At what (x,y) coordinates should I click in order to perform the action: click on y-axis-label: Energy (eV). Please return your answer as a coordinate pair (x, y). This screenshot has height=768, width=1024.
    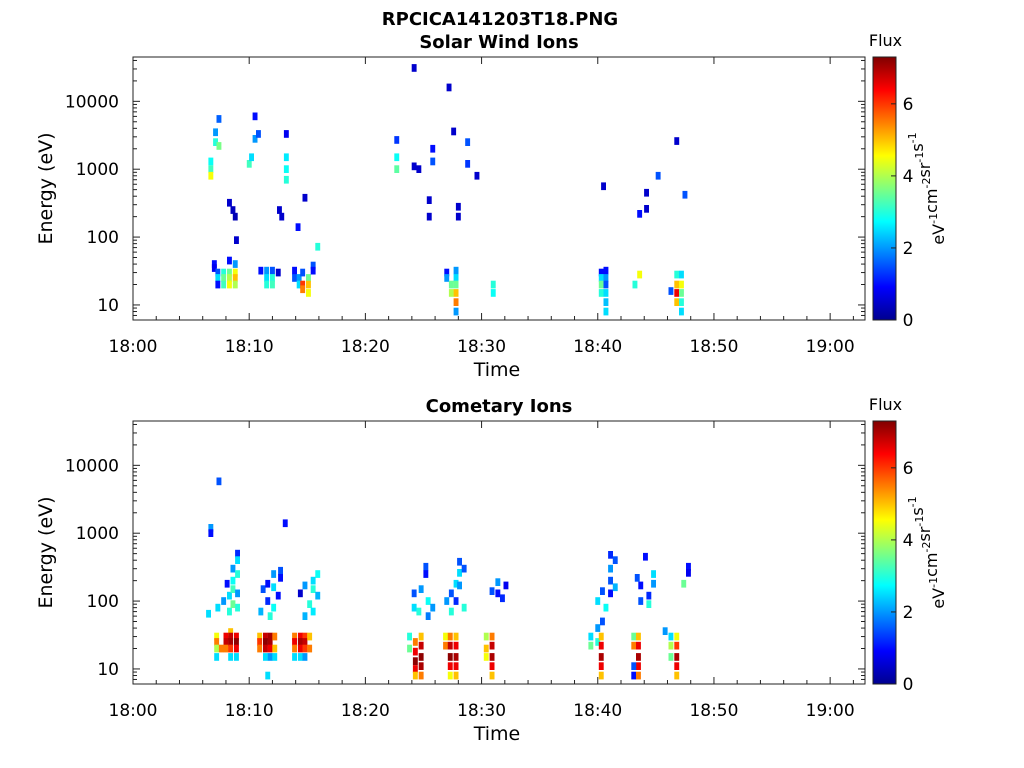
    Looking at the image, I should click on (46, 552).